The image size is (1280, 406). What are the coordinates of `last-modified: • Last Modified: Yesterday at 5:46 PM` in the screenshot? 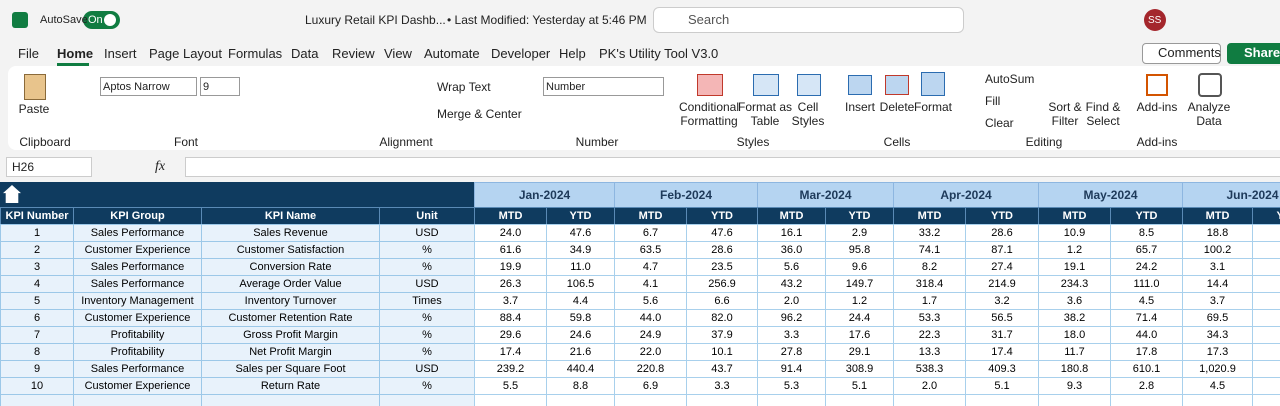 It's located at (547, 20).